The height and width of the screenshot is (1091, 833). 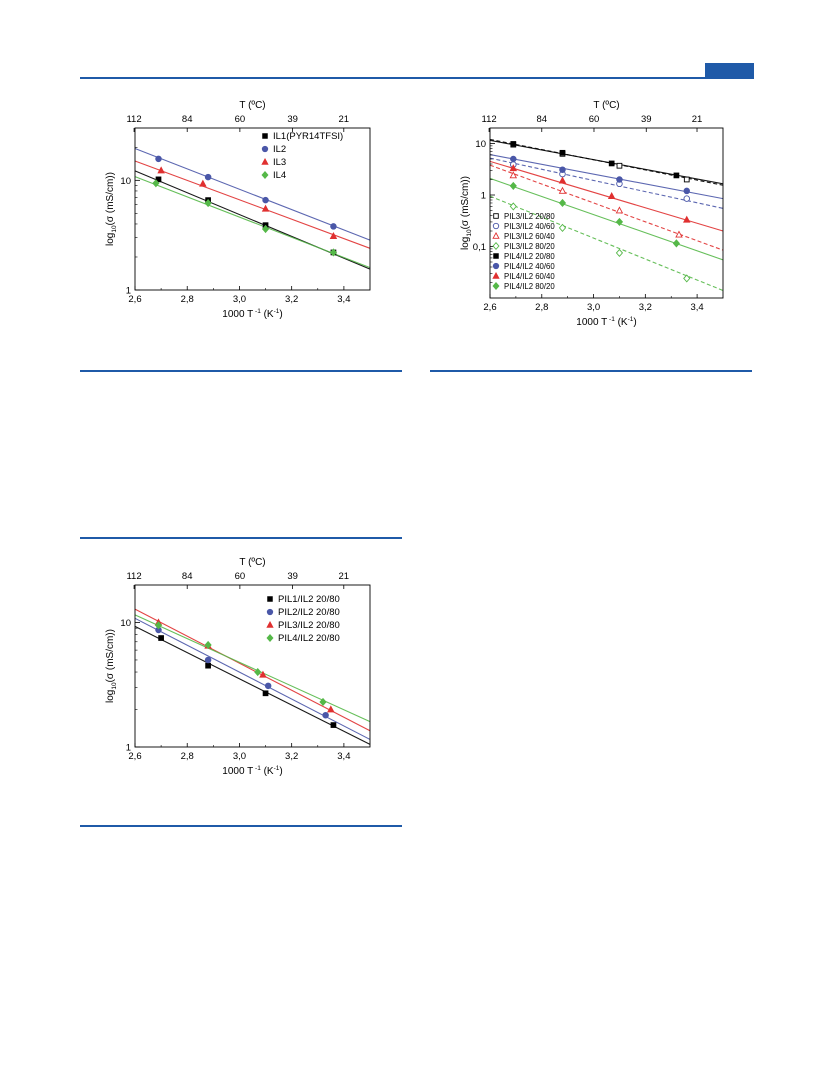 What do you see at coordinates (529, 246) in the screenshot?
I see `legend-label: PIL3/IL2 80/20` at bounding box center [529, 246].